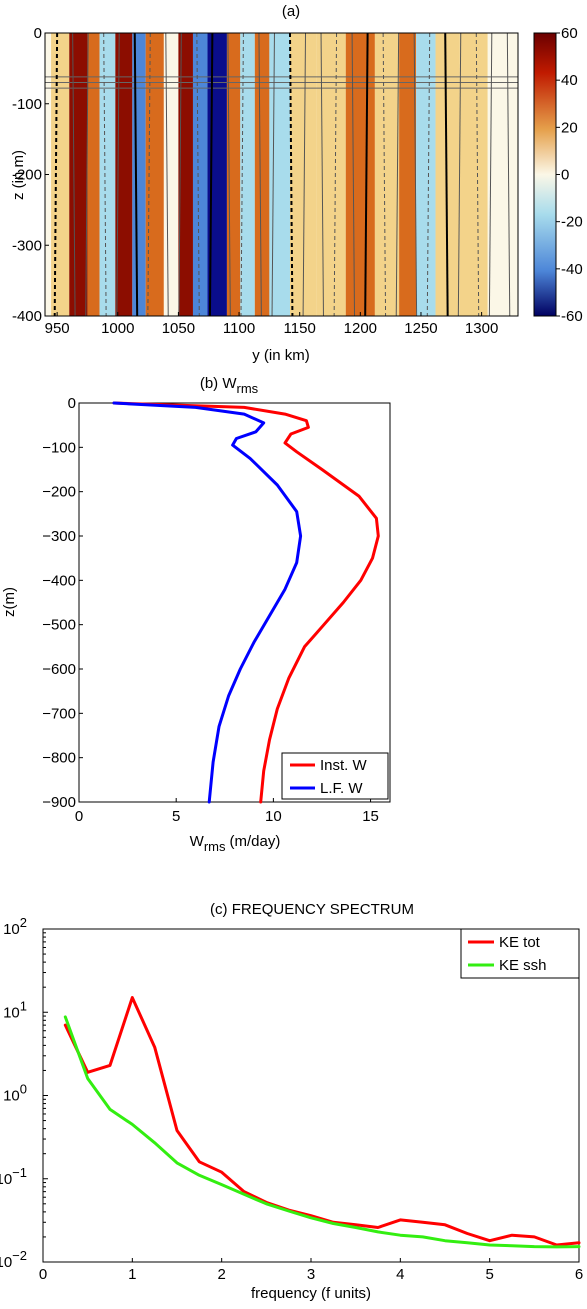 The height and width of the screenshot is (1309, 587). Describe the element at coordinates (9, 602) in the screenshot. I see `panel-b-y-label: z(m)` at that location.